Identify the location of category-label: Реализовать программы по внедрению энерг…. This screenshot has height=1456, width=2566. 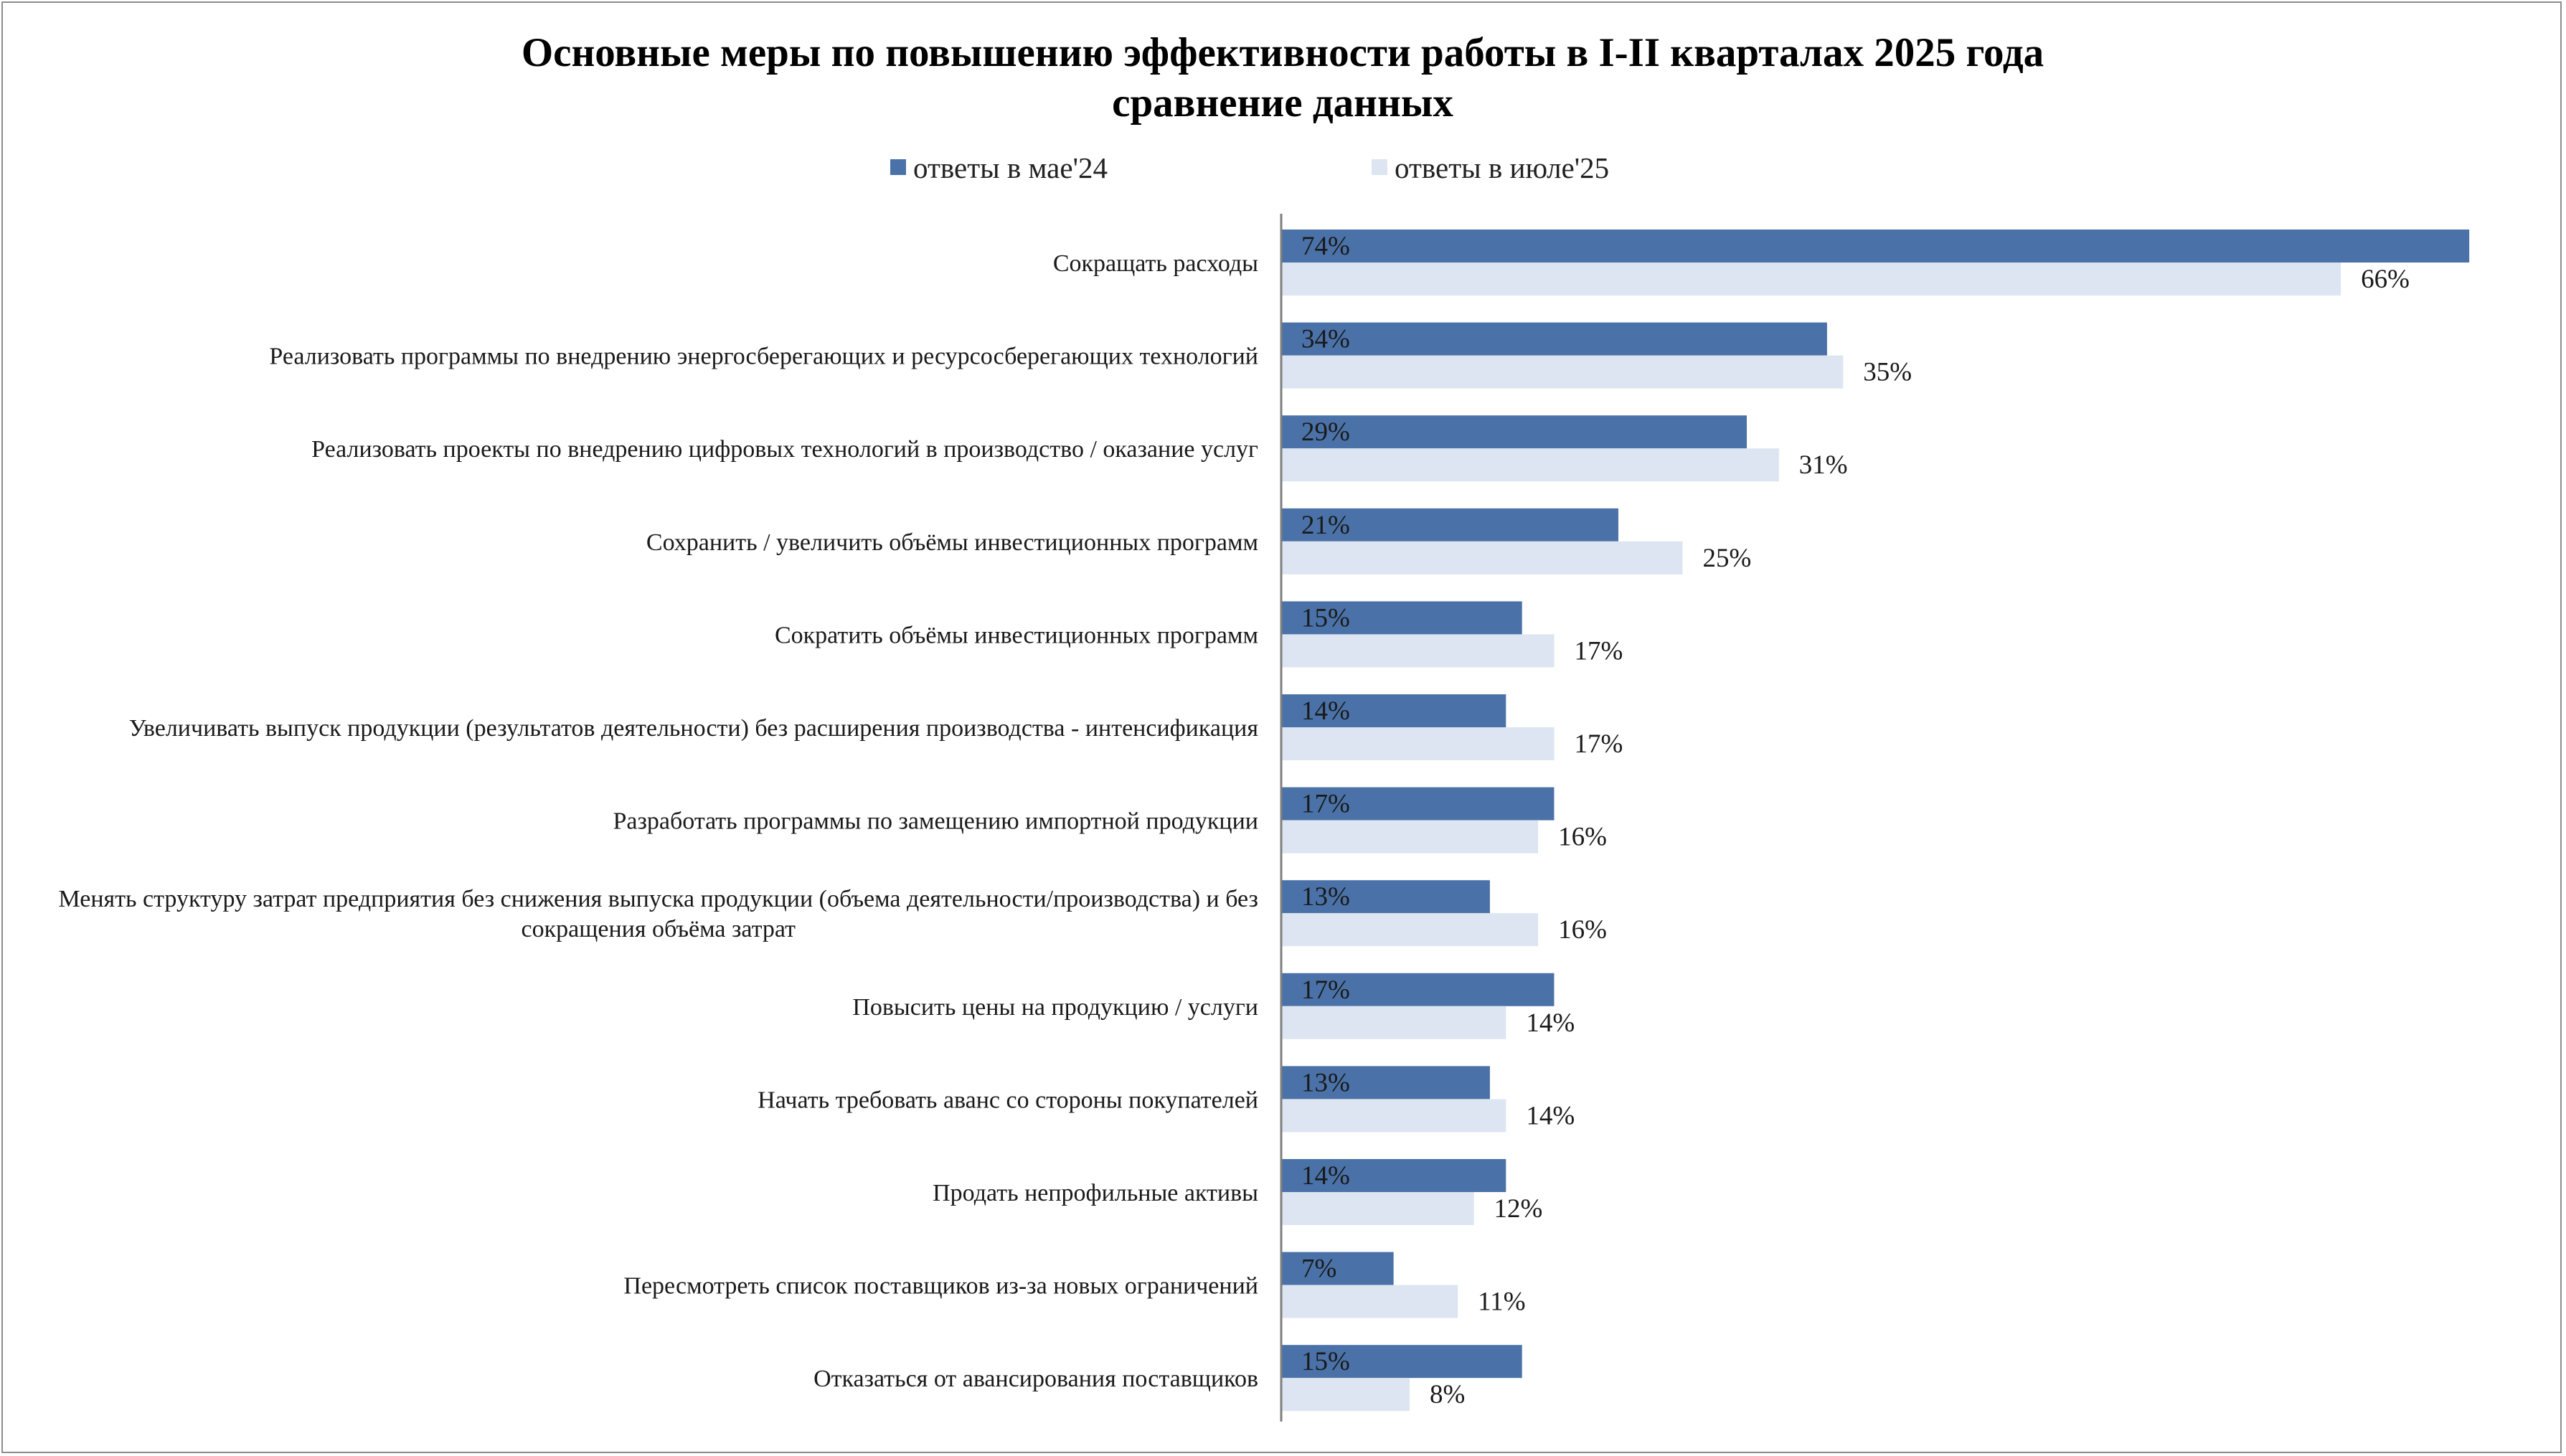
(763, 357).